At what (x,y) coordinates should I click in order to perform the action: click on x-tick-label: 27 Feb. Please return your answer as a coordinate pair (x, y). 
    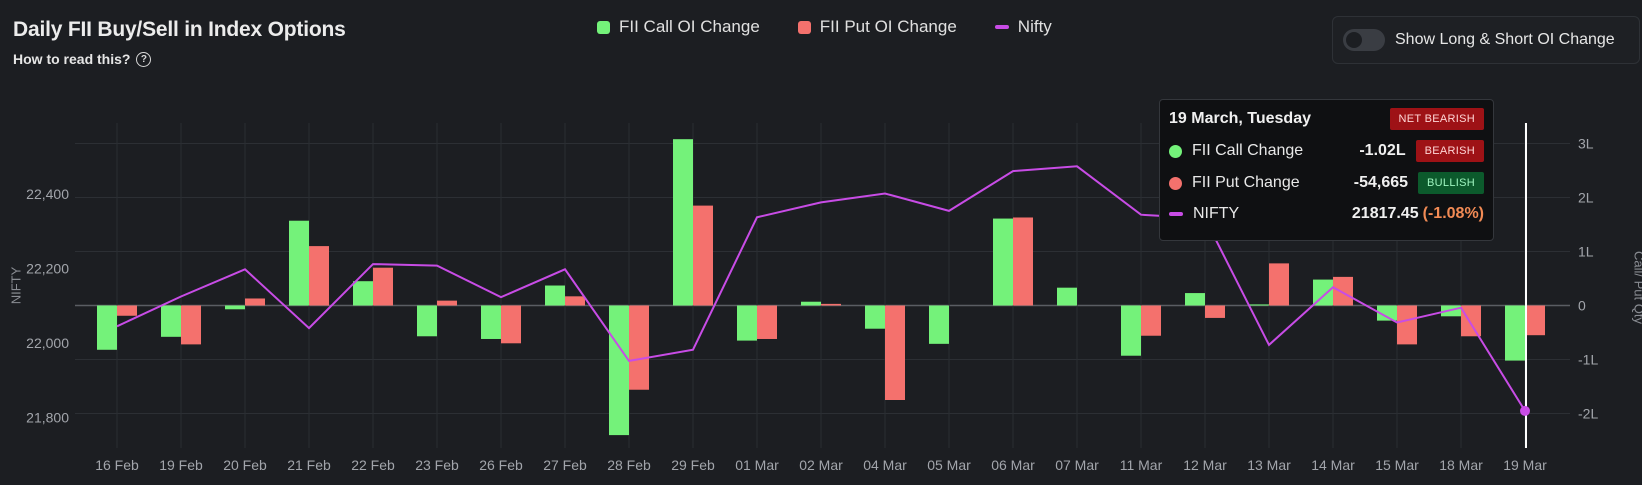
    Looking at the image, I should click on (565, 465).